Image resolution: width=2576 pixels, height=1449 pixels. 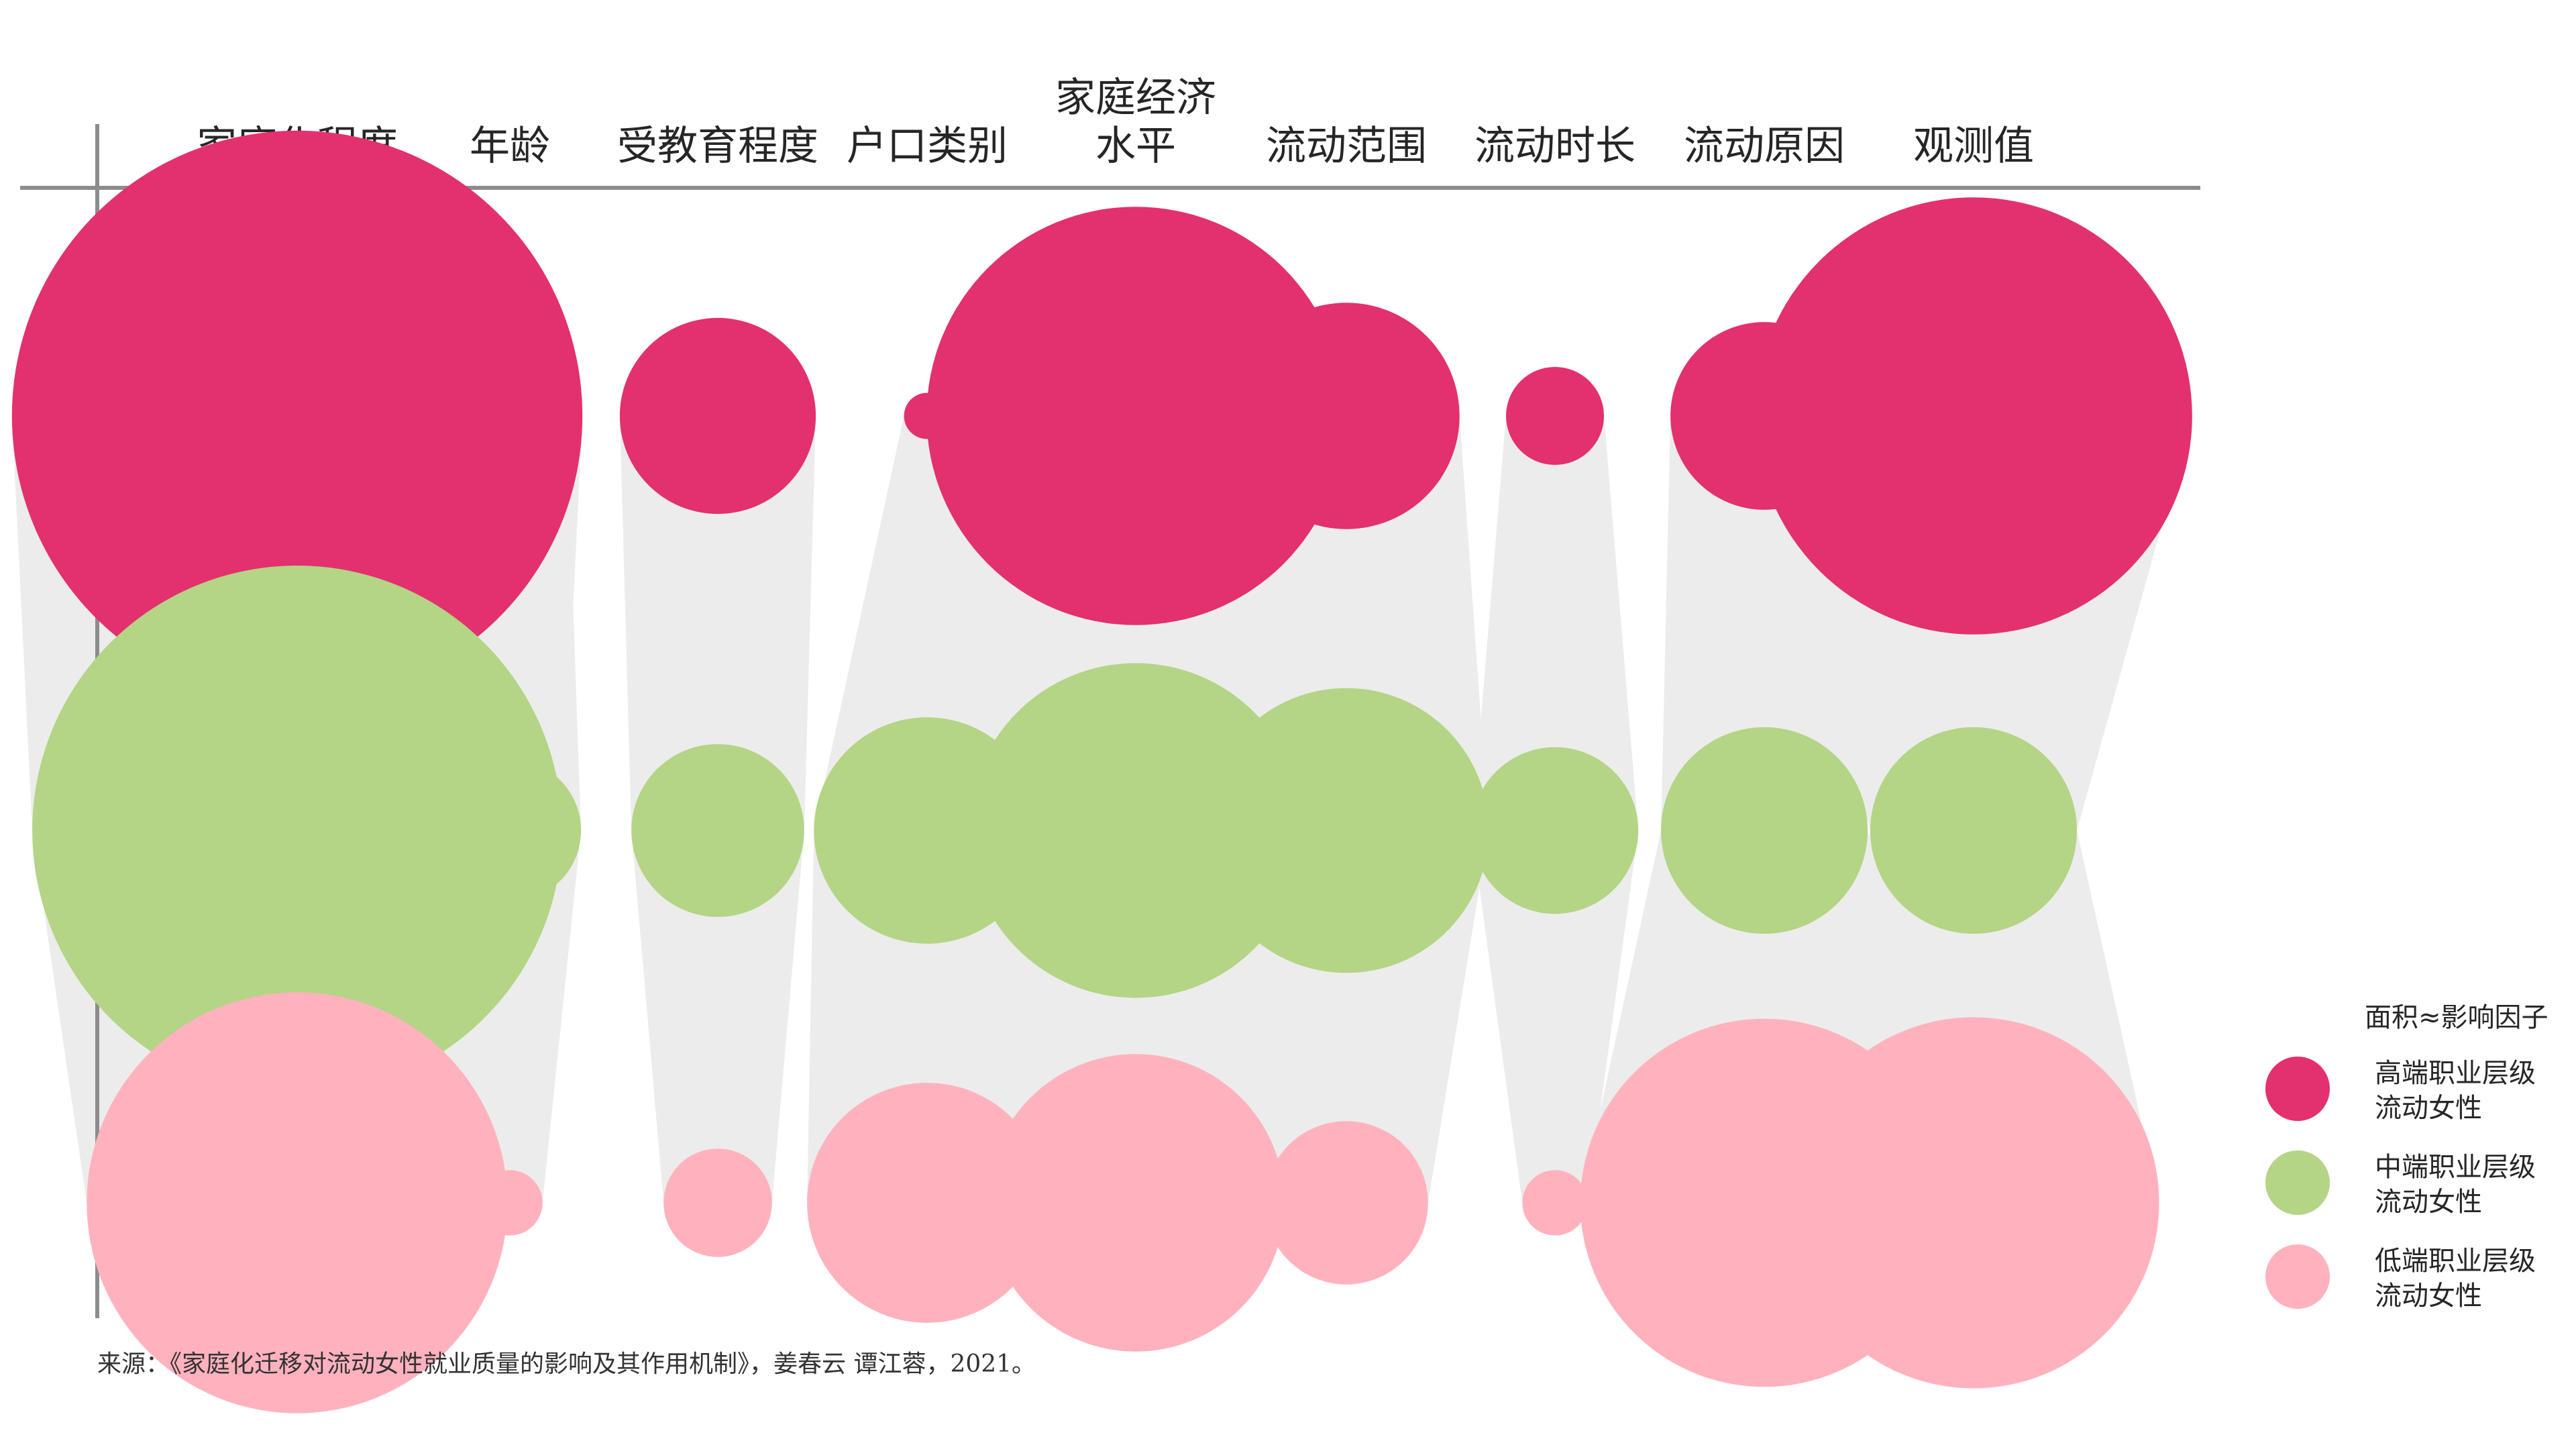 What do you see at coordinates (1135, 146) in the screenshot?
I see `category-label-line: 水平` at bounding box center [1135, 146].